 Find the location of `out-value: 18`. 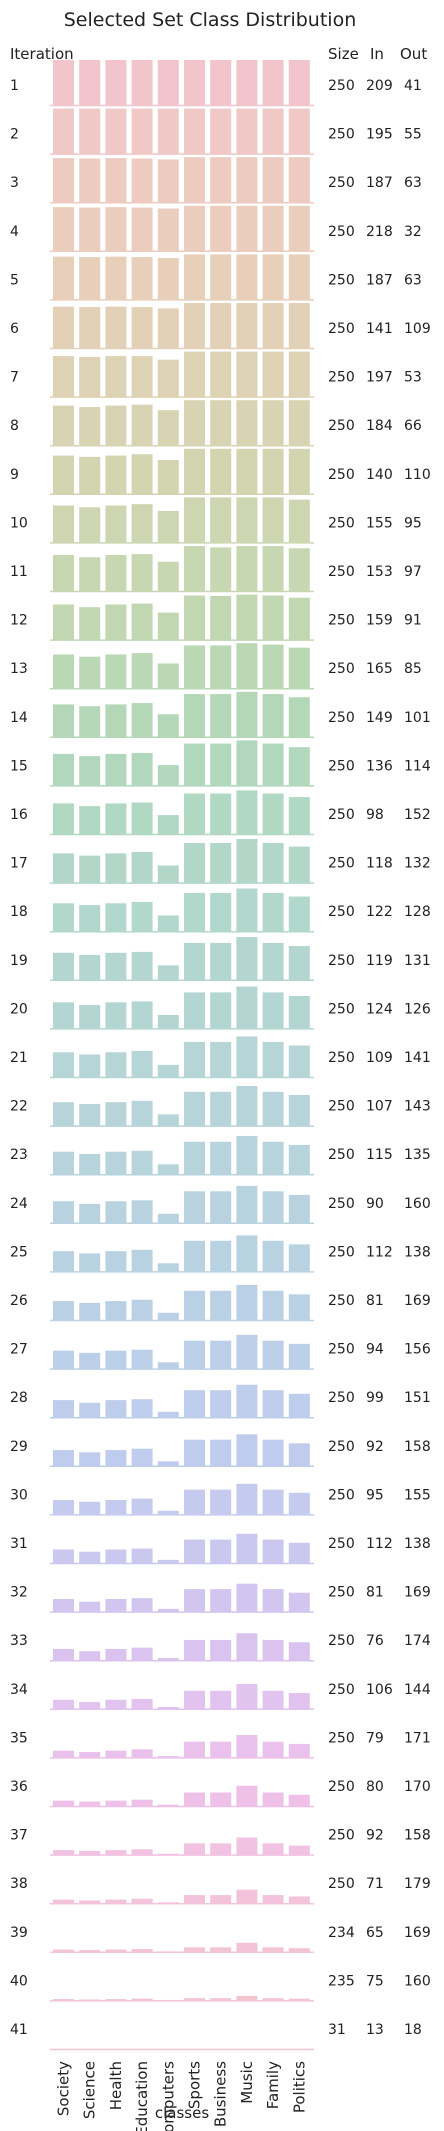

out-value: 18 is located at coordinates (413, 2030).